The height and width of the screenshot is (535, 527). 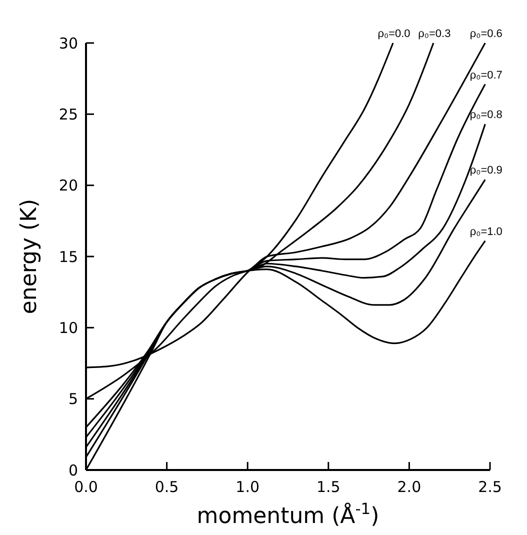 What do you see at coordinates (490, 487) in the screenshot?
I see `x-tick-label: 2.5` at bounding box center [490, 487].